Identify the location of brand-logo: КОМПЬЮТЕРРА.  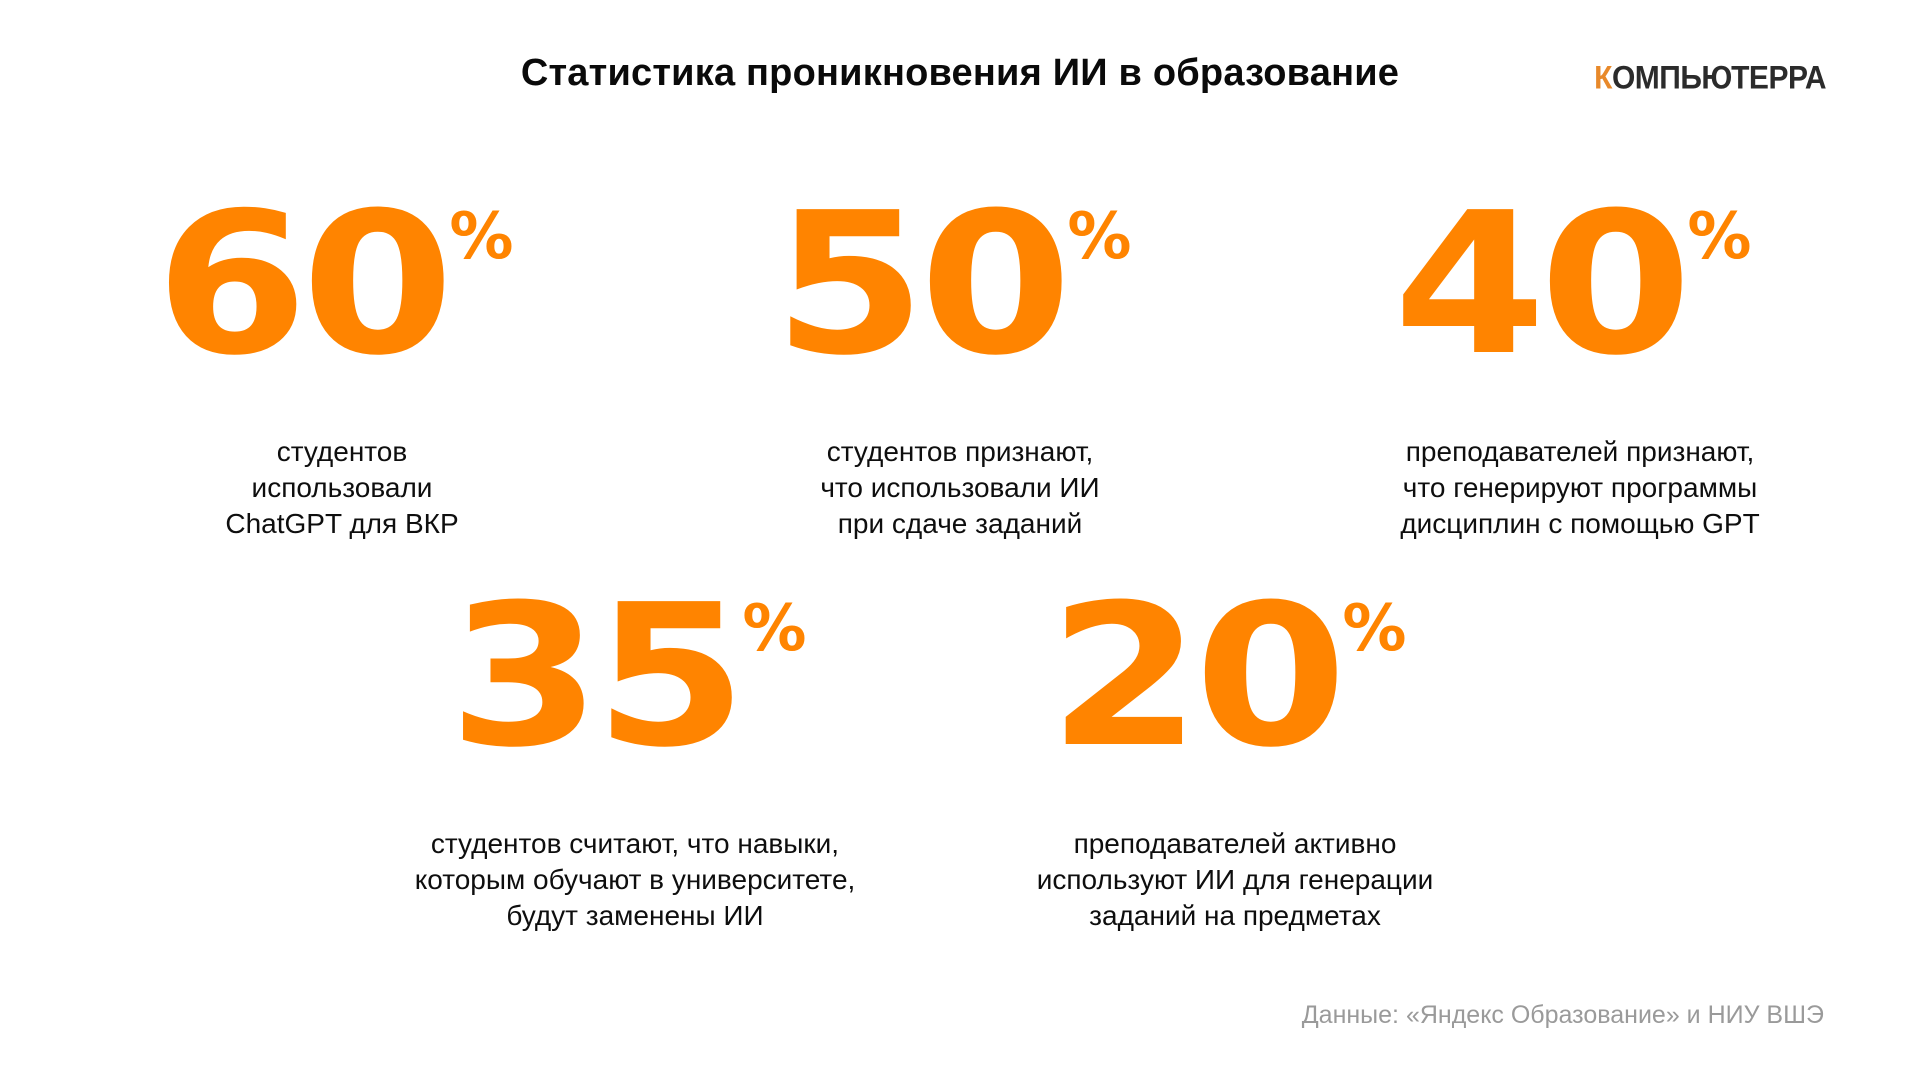
(1710, 79).